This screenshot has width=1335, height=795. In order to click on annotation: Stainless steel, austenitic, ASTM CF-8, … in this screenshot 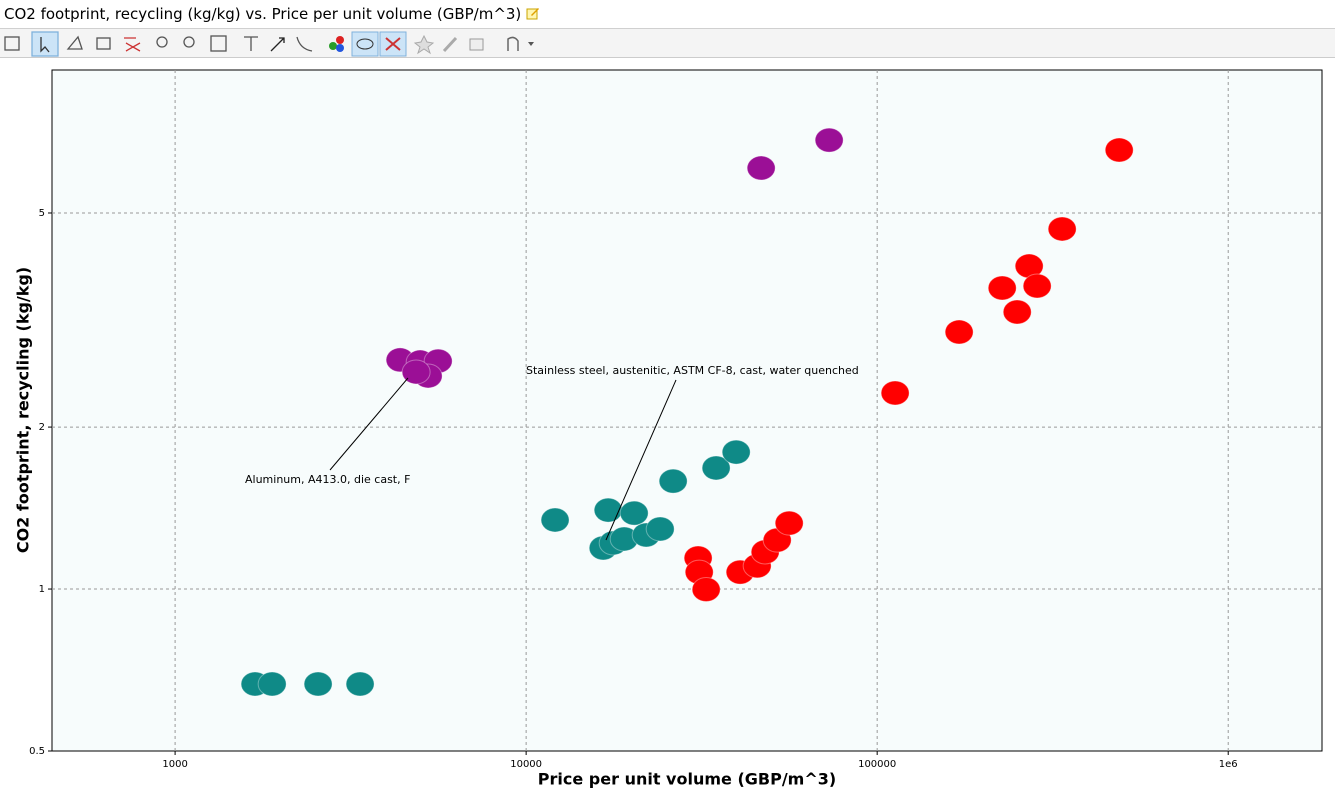, I will do `click(692, 370)`.